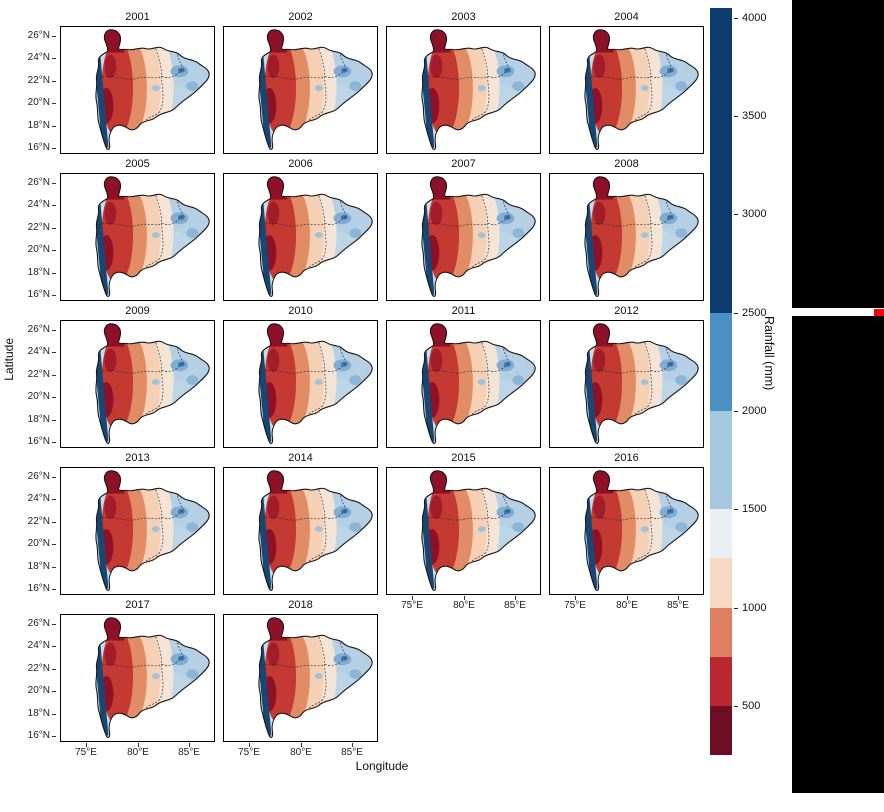 This screenshot has height=812, width=884. What do you see at coordinates (754, 410) in the screenshot?
I see `colorbar-tick-label: 2000` at bounding box center [754, 410].